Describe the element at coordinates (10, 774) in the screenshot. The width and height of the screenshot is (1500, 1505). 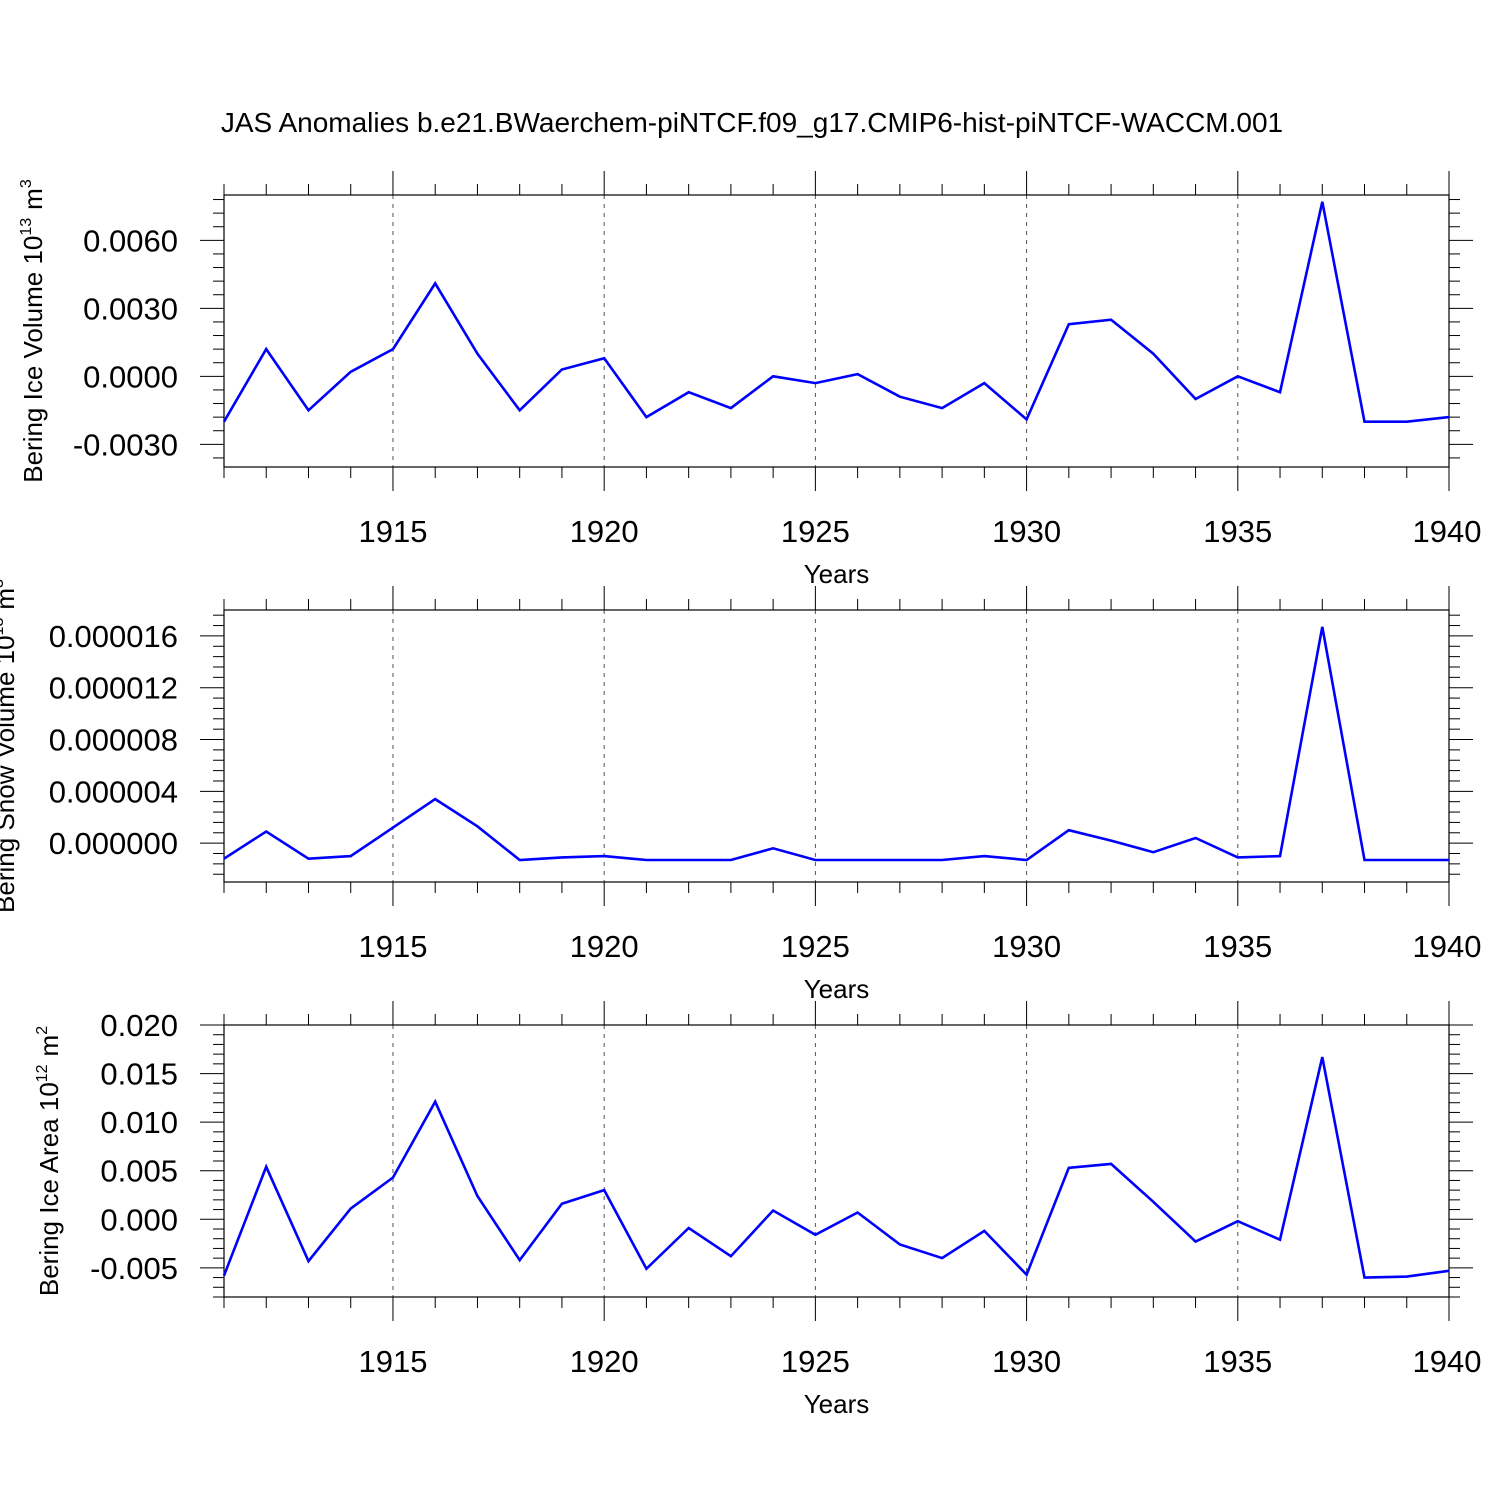
I see `y-axis-label-main: Bering Snow Volume 10` at that location.